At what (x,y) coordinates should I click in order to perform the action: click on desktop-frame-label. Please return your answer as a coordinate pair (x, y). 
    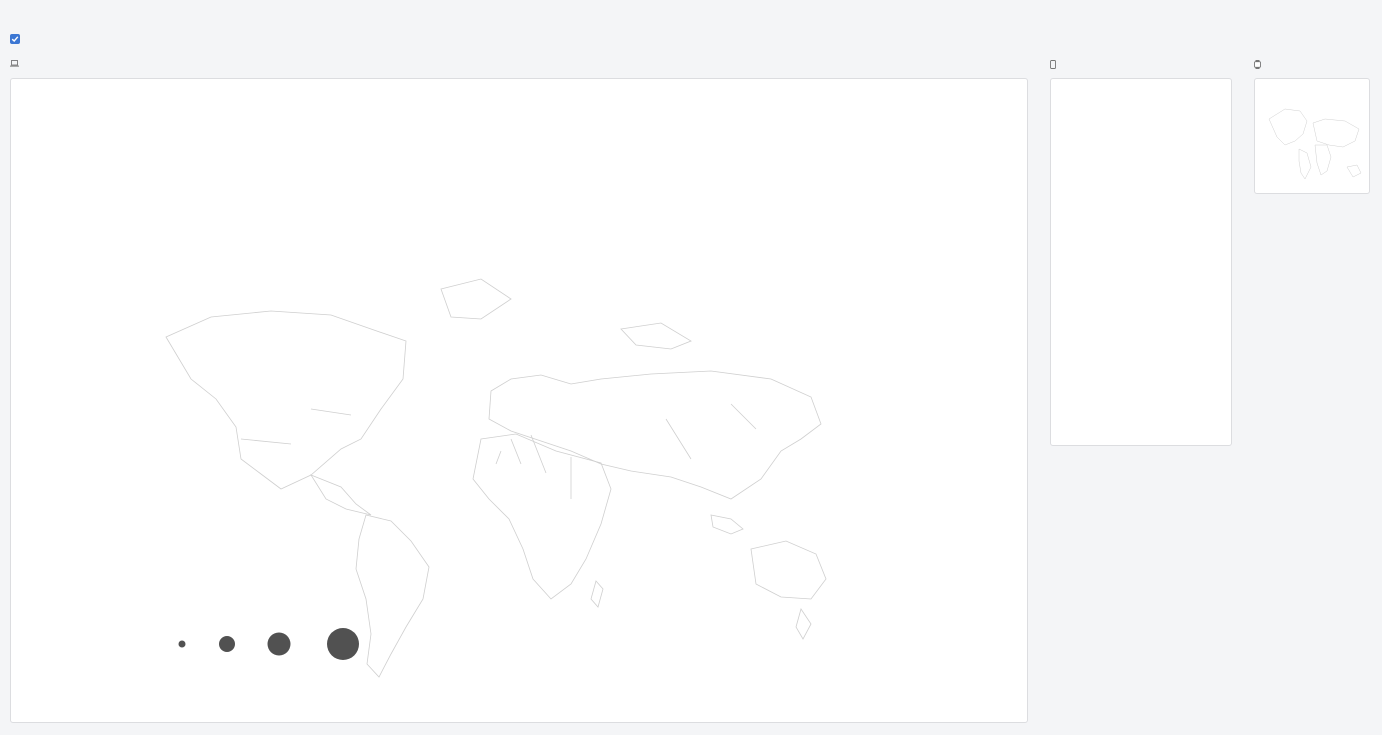
    Looking at the image, I should click on (16, 63).